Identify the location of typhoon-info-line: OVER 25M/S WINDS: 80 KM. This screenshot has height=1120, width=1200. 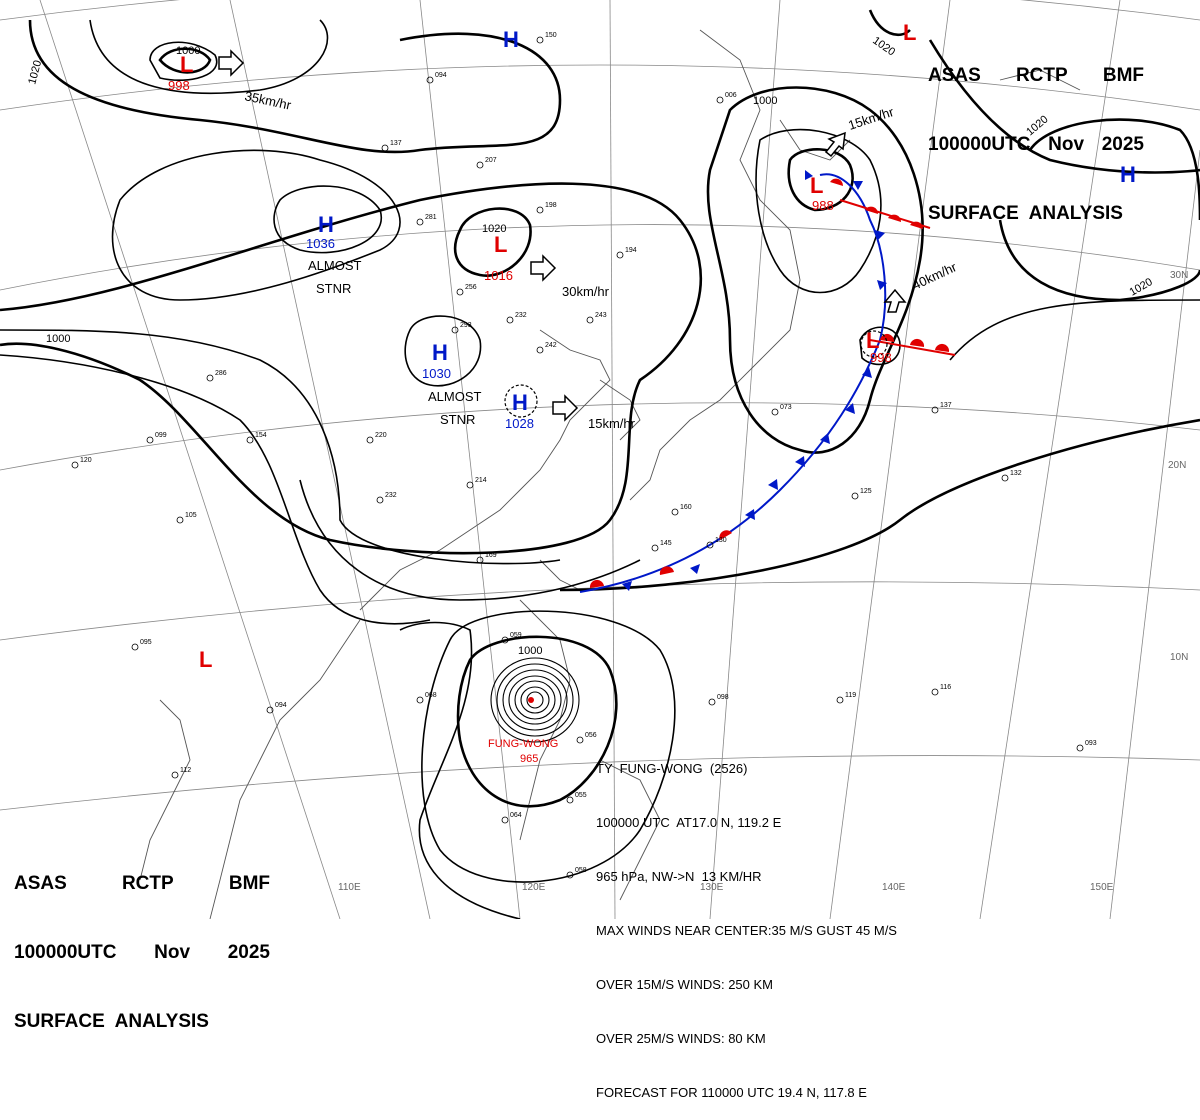
(681, 1038).